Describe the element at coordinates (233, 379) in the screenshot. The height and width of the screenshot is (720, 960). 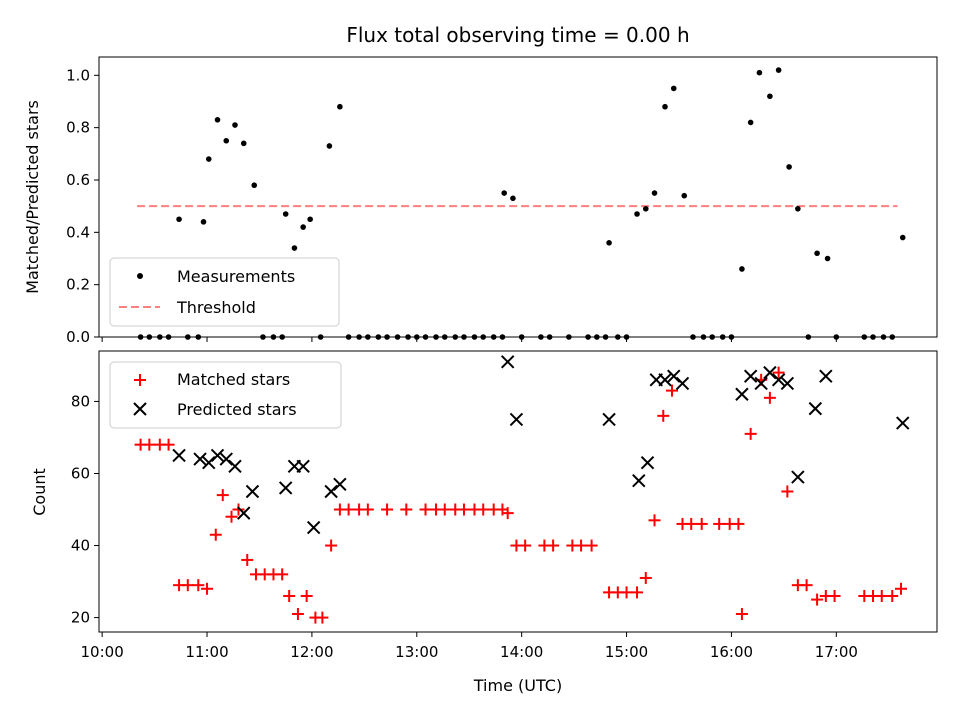
I see `legend-matched-label: Matched stars` at that location.